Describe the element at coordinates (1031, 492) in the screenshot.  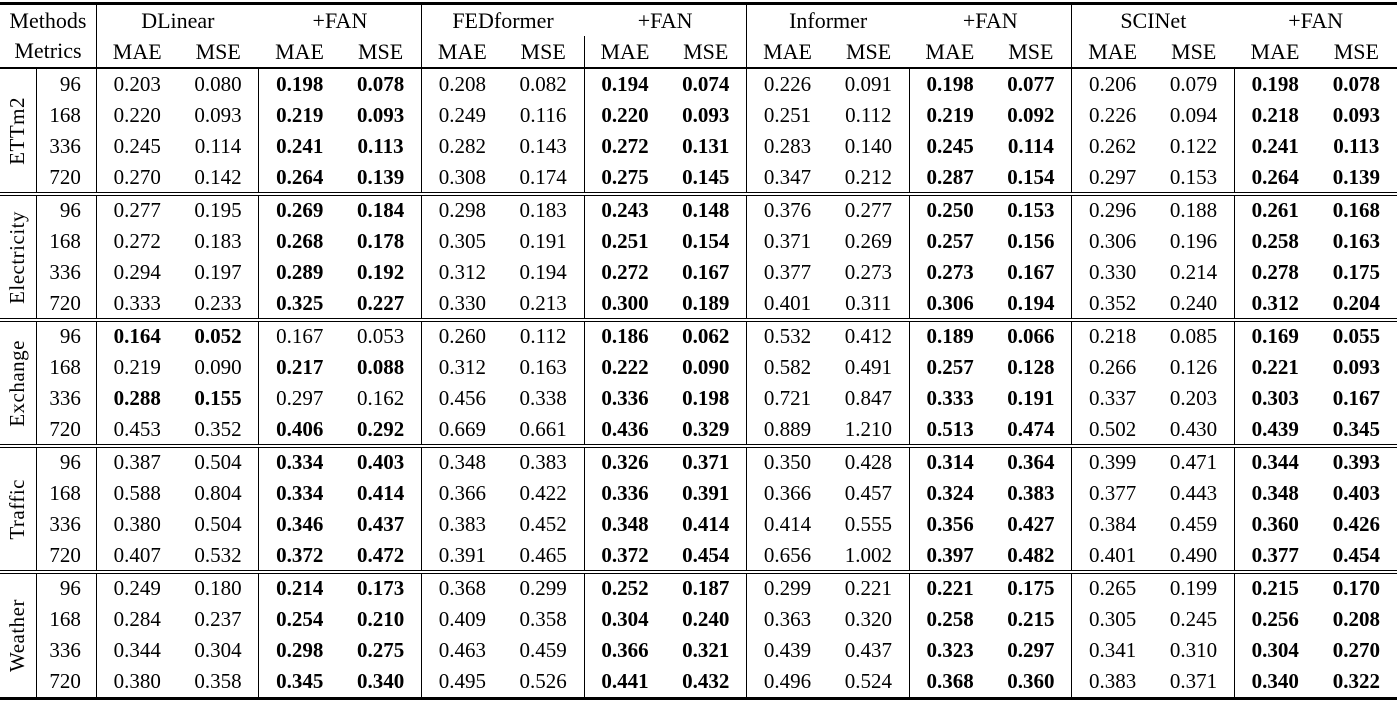
I see `value-cell: 0.383` at that location.